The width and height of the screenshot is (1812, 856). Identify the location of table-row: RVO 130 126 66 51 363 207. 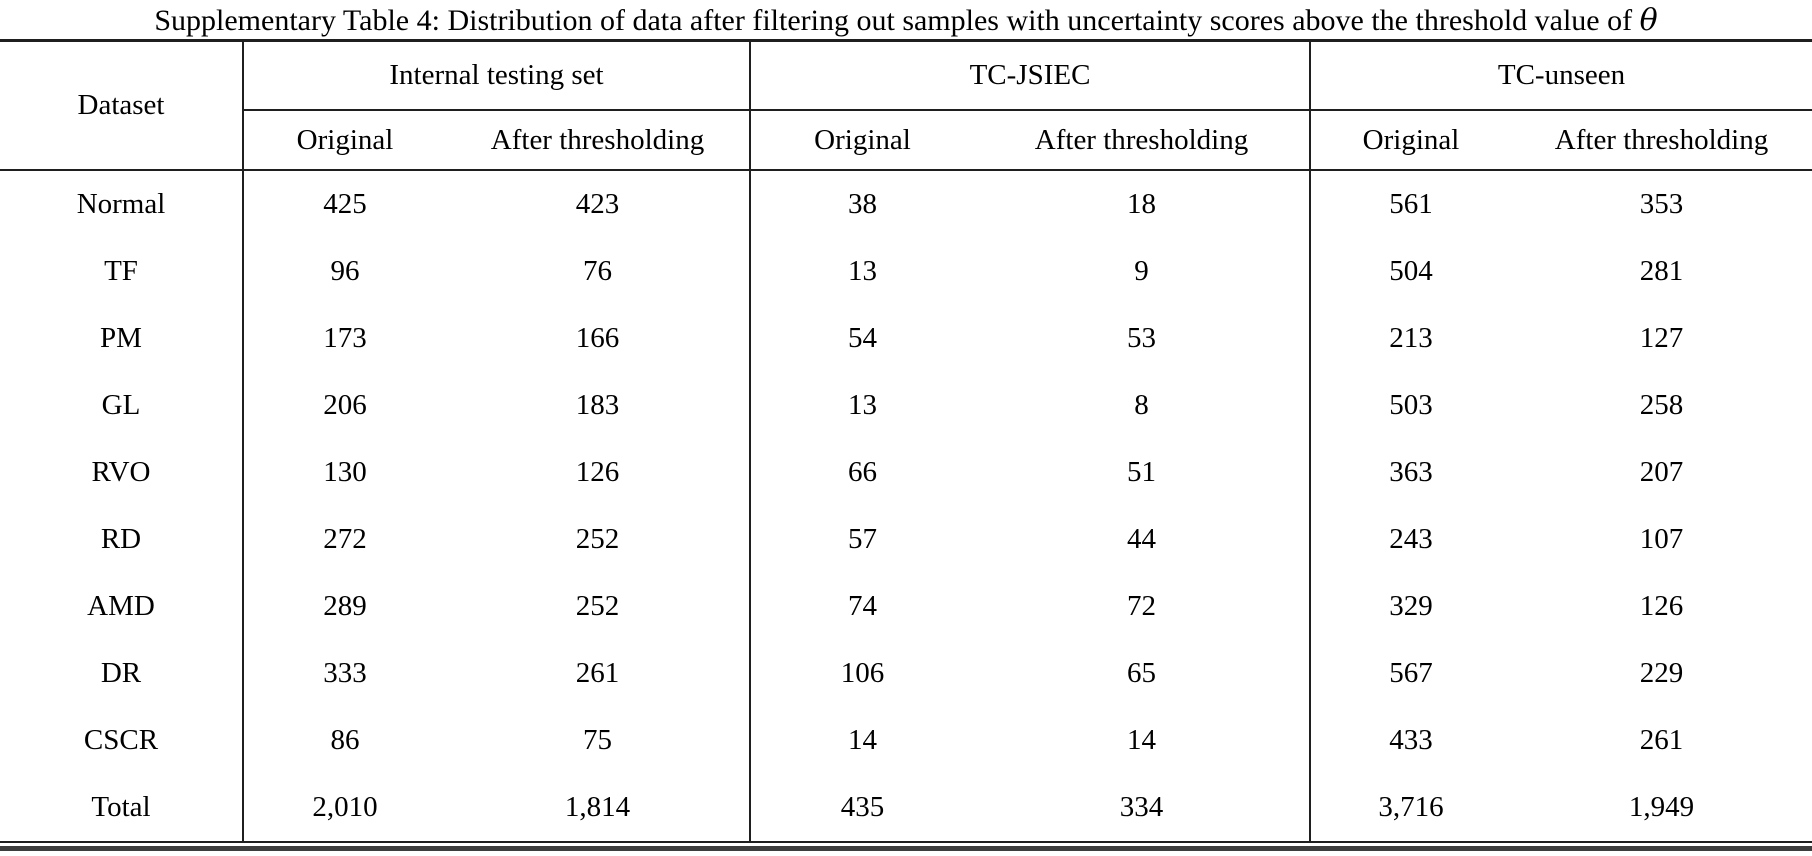
(906, 472).